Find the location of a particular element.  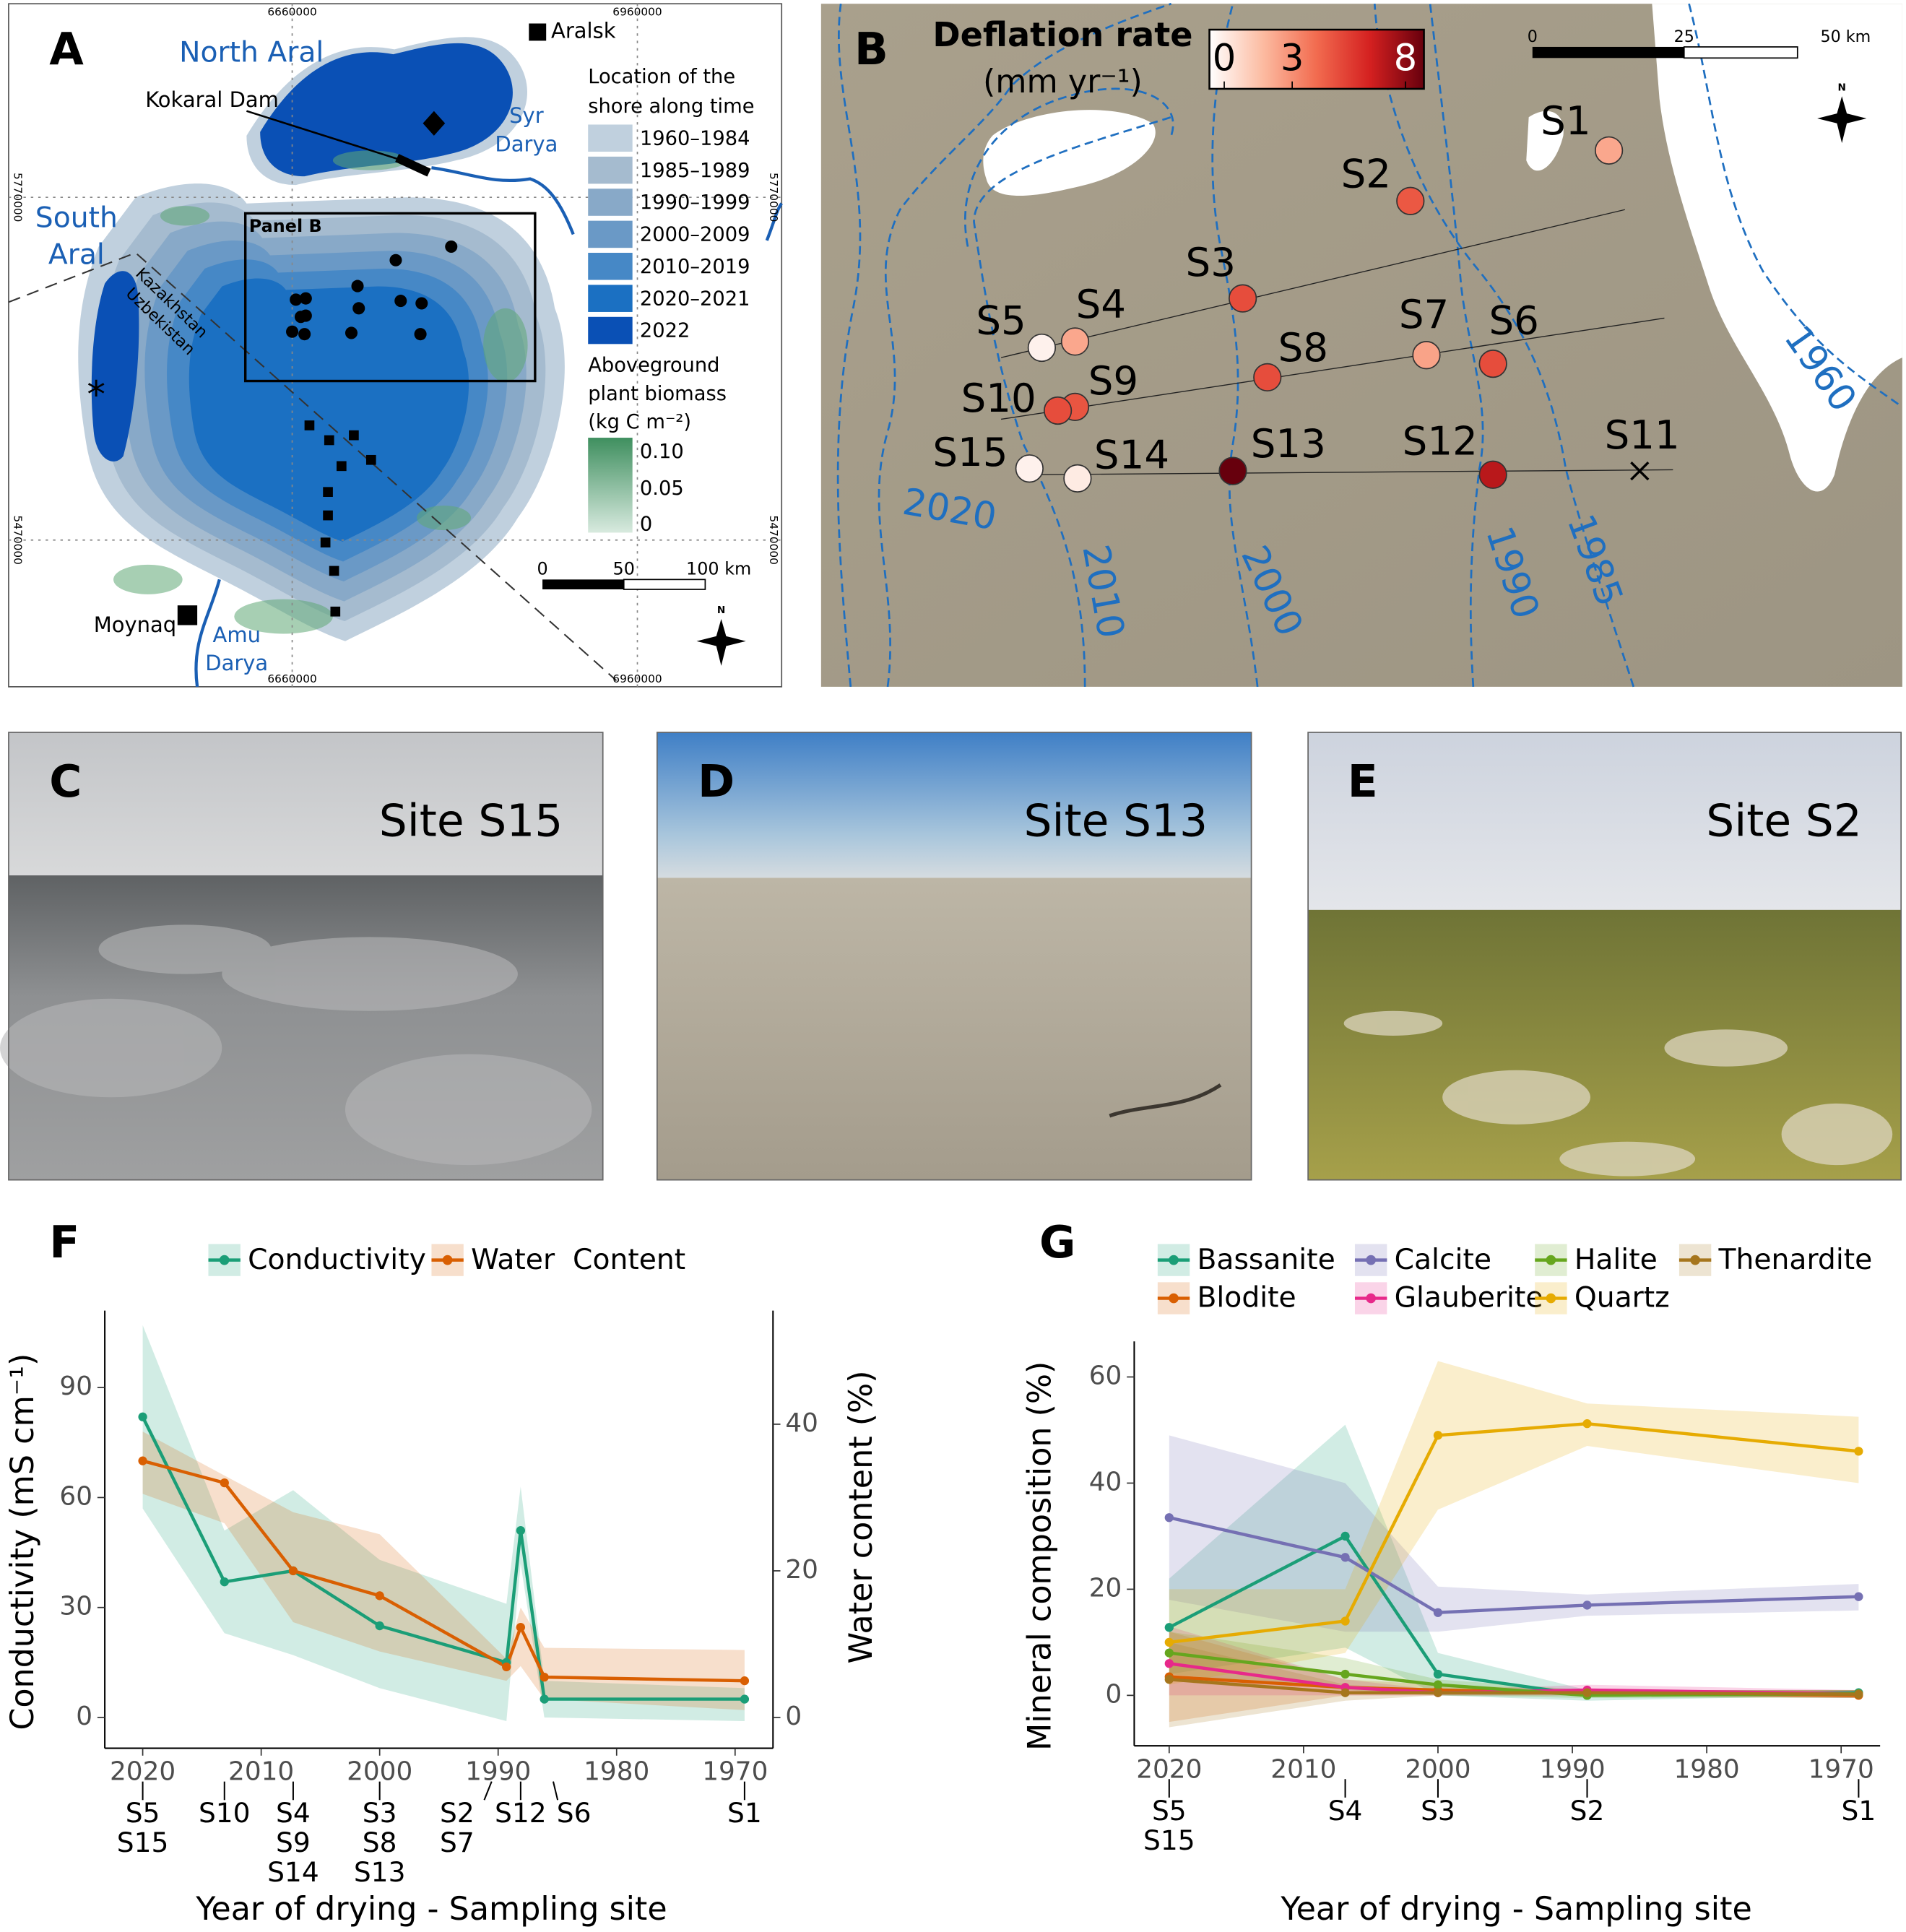

pointer is located at coordinates (336, 139).